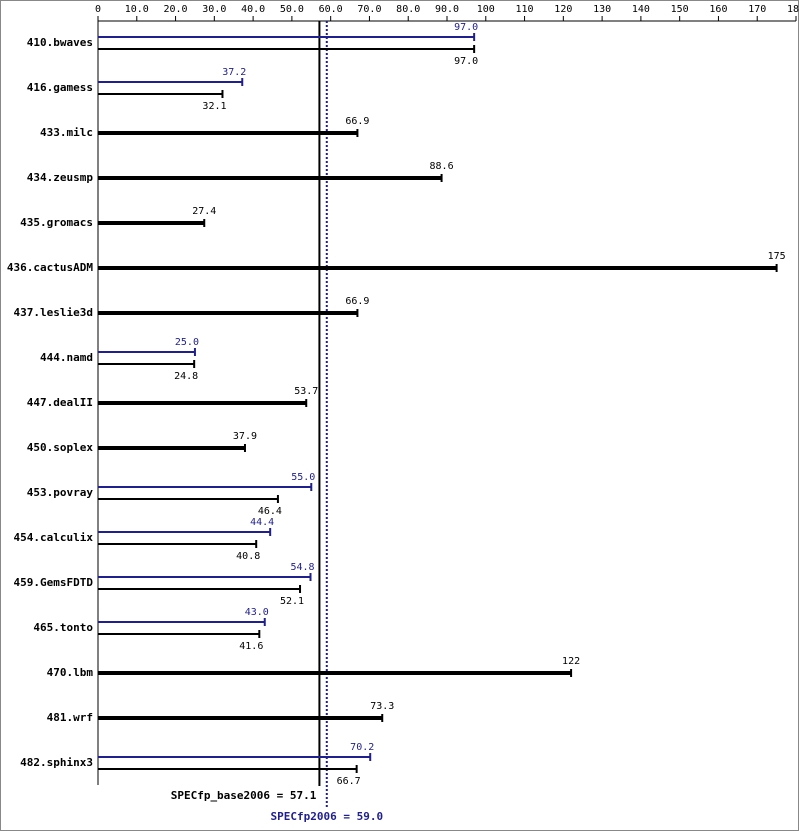  What do you see at coordinates (257, 612) in the screenshot?
I see `value-label: 43.0` at bounding box center [257, 612].